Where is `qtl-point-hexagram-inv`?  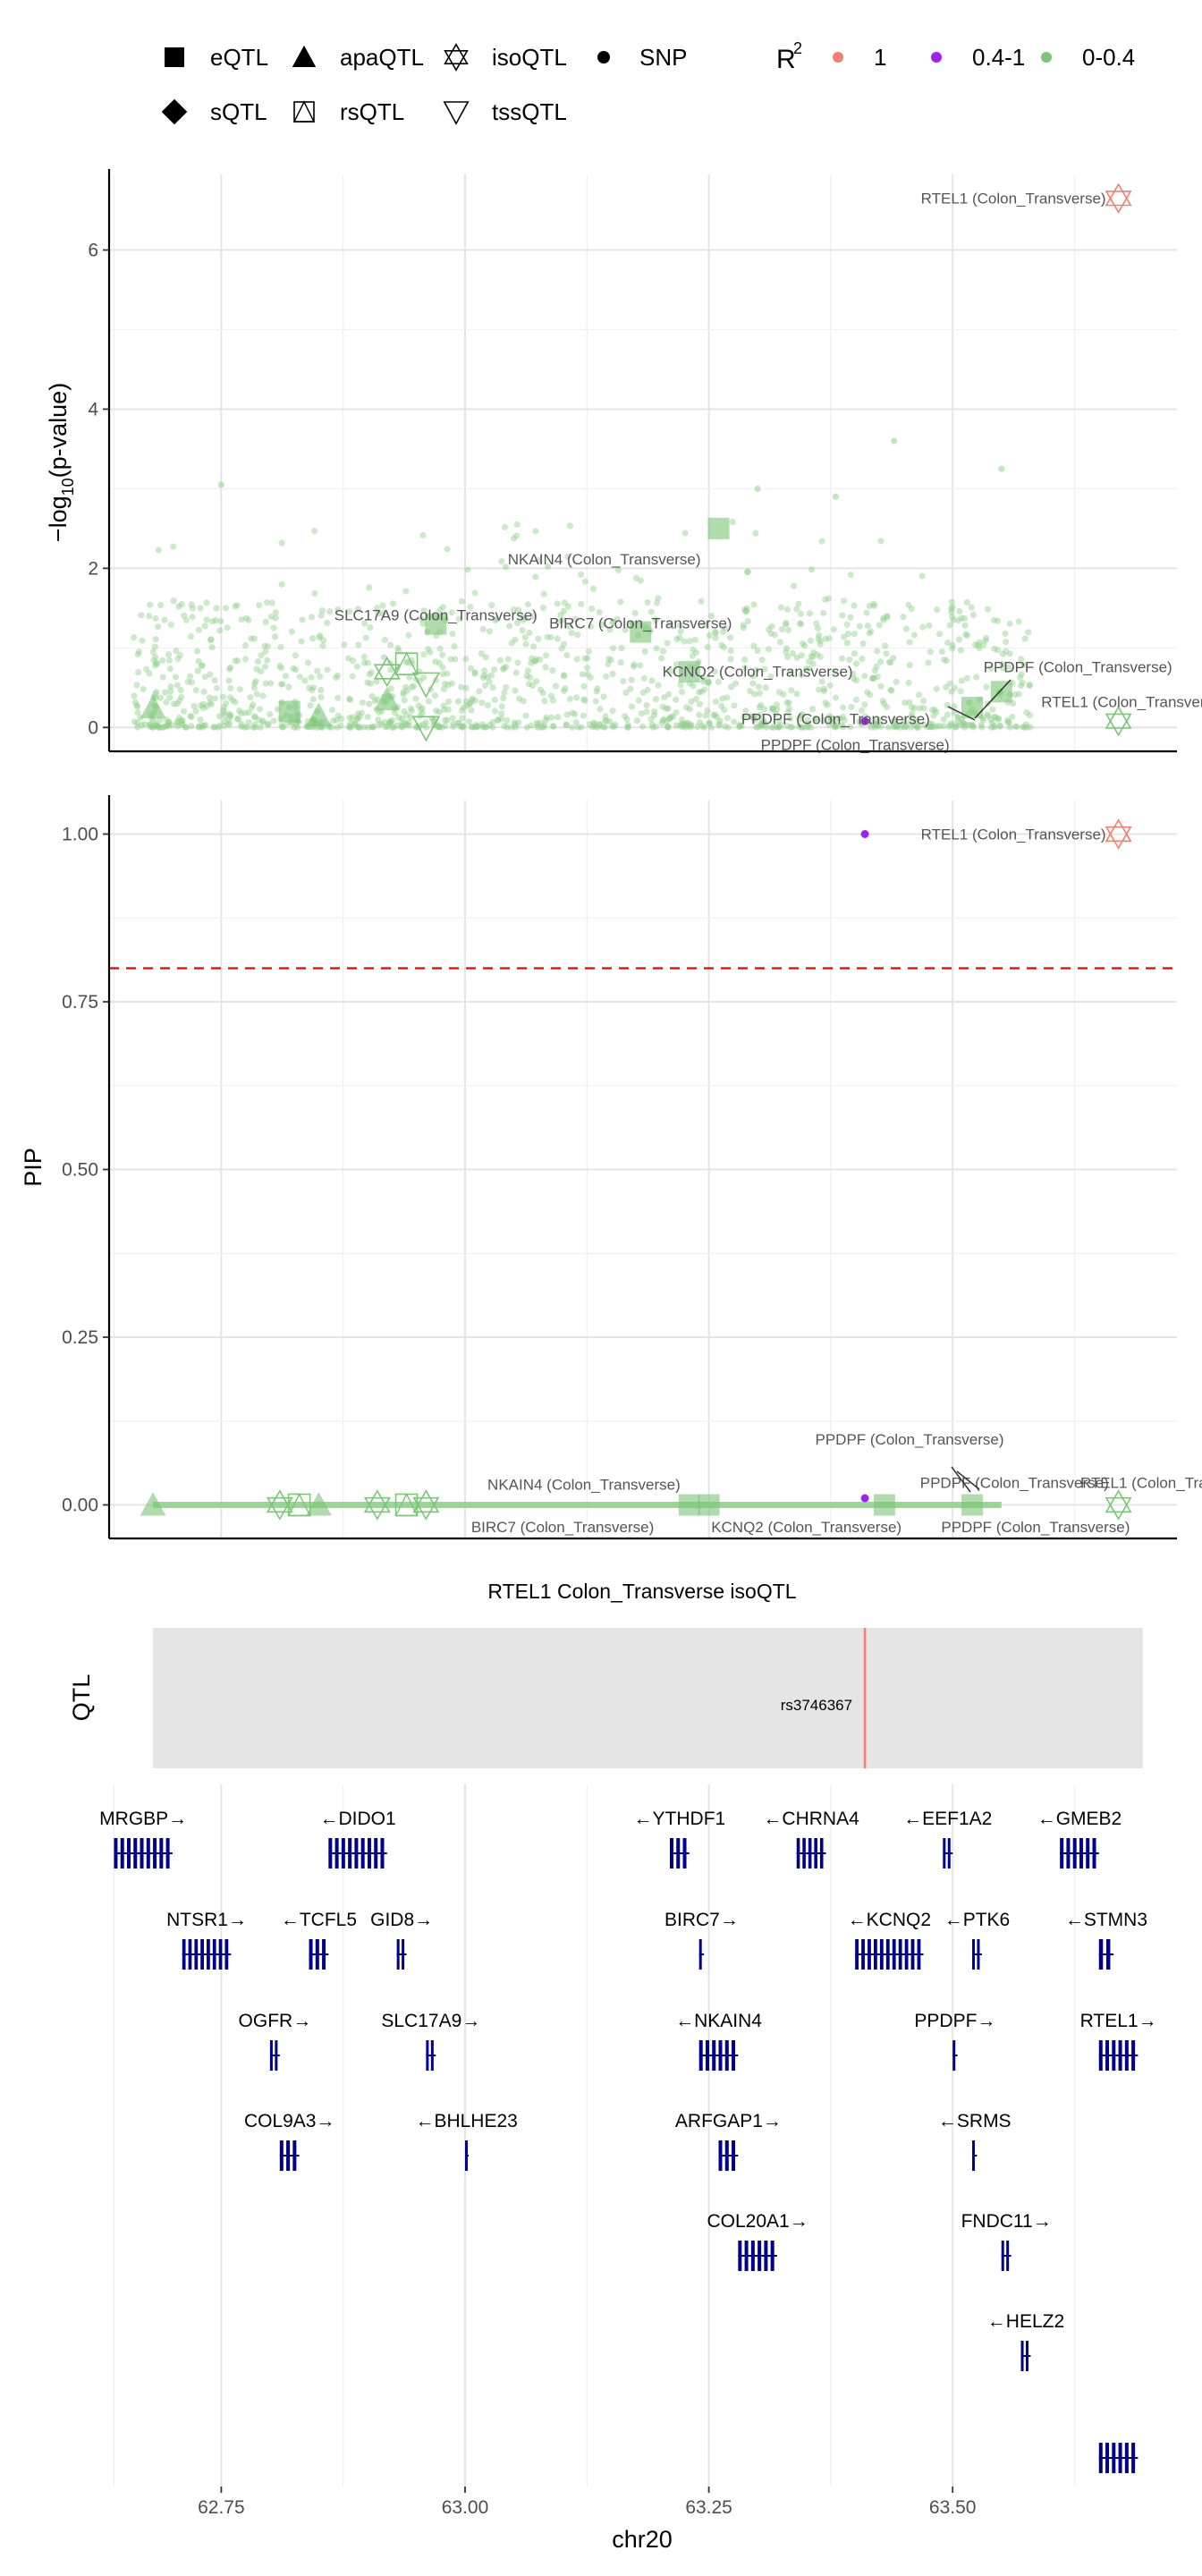
qtl-point-hexagram-inv is located at coordinates (1118, 725).